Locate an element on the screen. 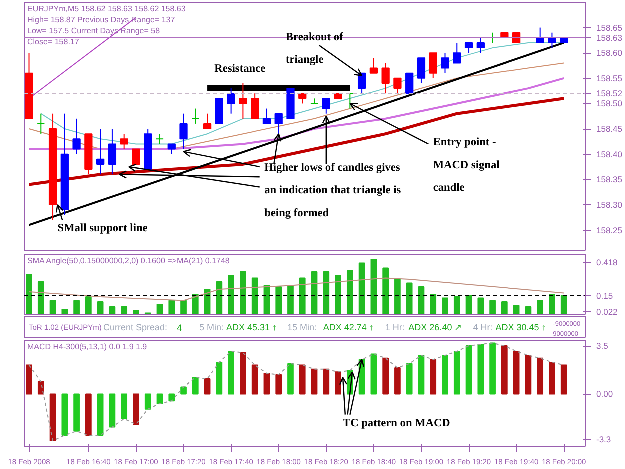 The image size is (625, 469). annotation: Entry point - MACD signal candle is located at coordinates (466, 165).